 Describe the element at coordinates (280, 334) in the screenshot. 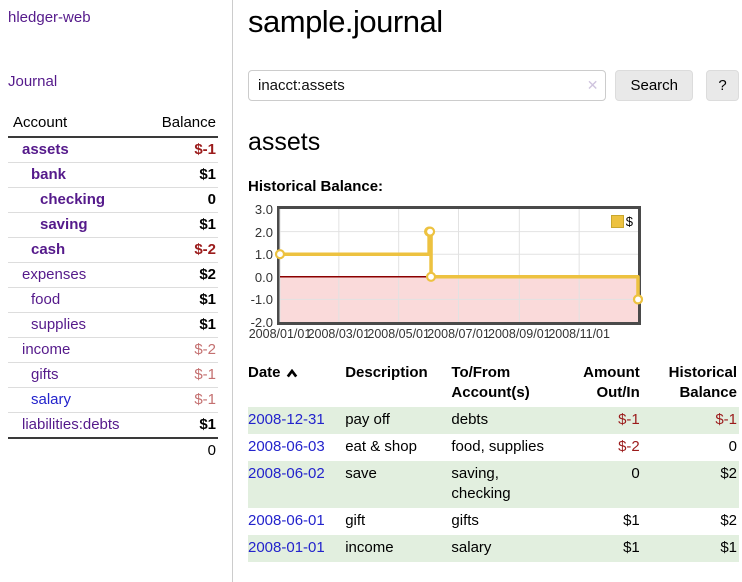

I see `x-tick-label: 2008/01/01` at that location.